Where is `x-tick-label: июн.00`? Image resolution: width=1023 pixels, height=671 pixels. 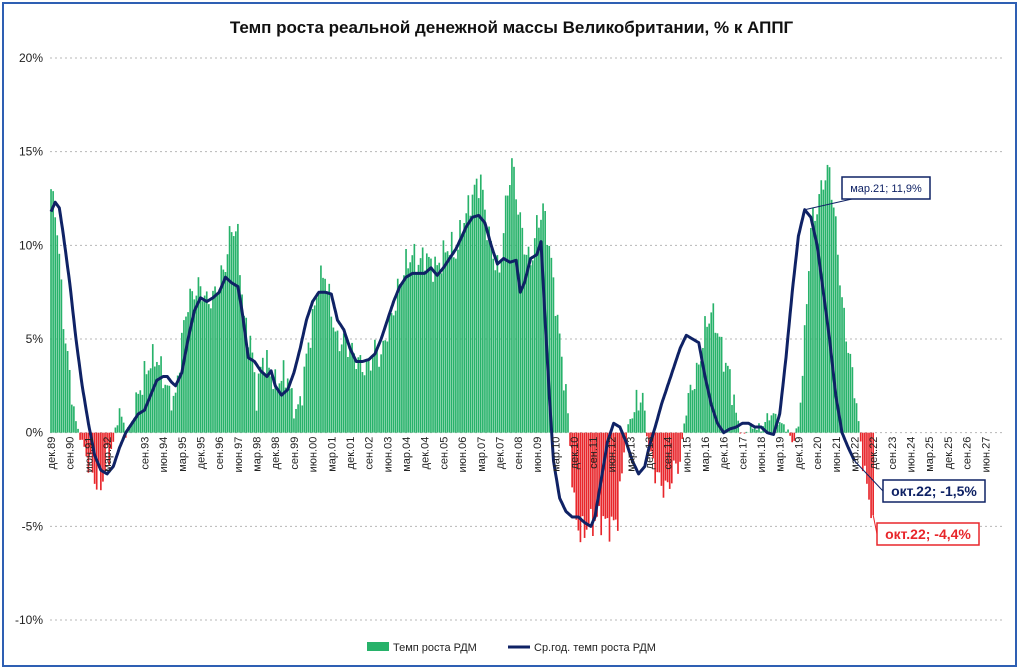
x-tick-label: июн.00 is located at coordinates (314, 455).